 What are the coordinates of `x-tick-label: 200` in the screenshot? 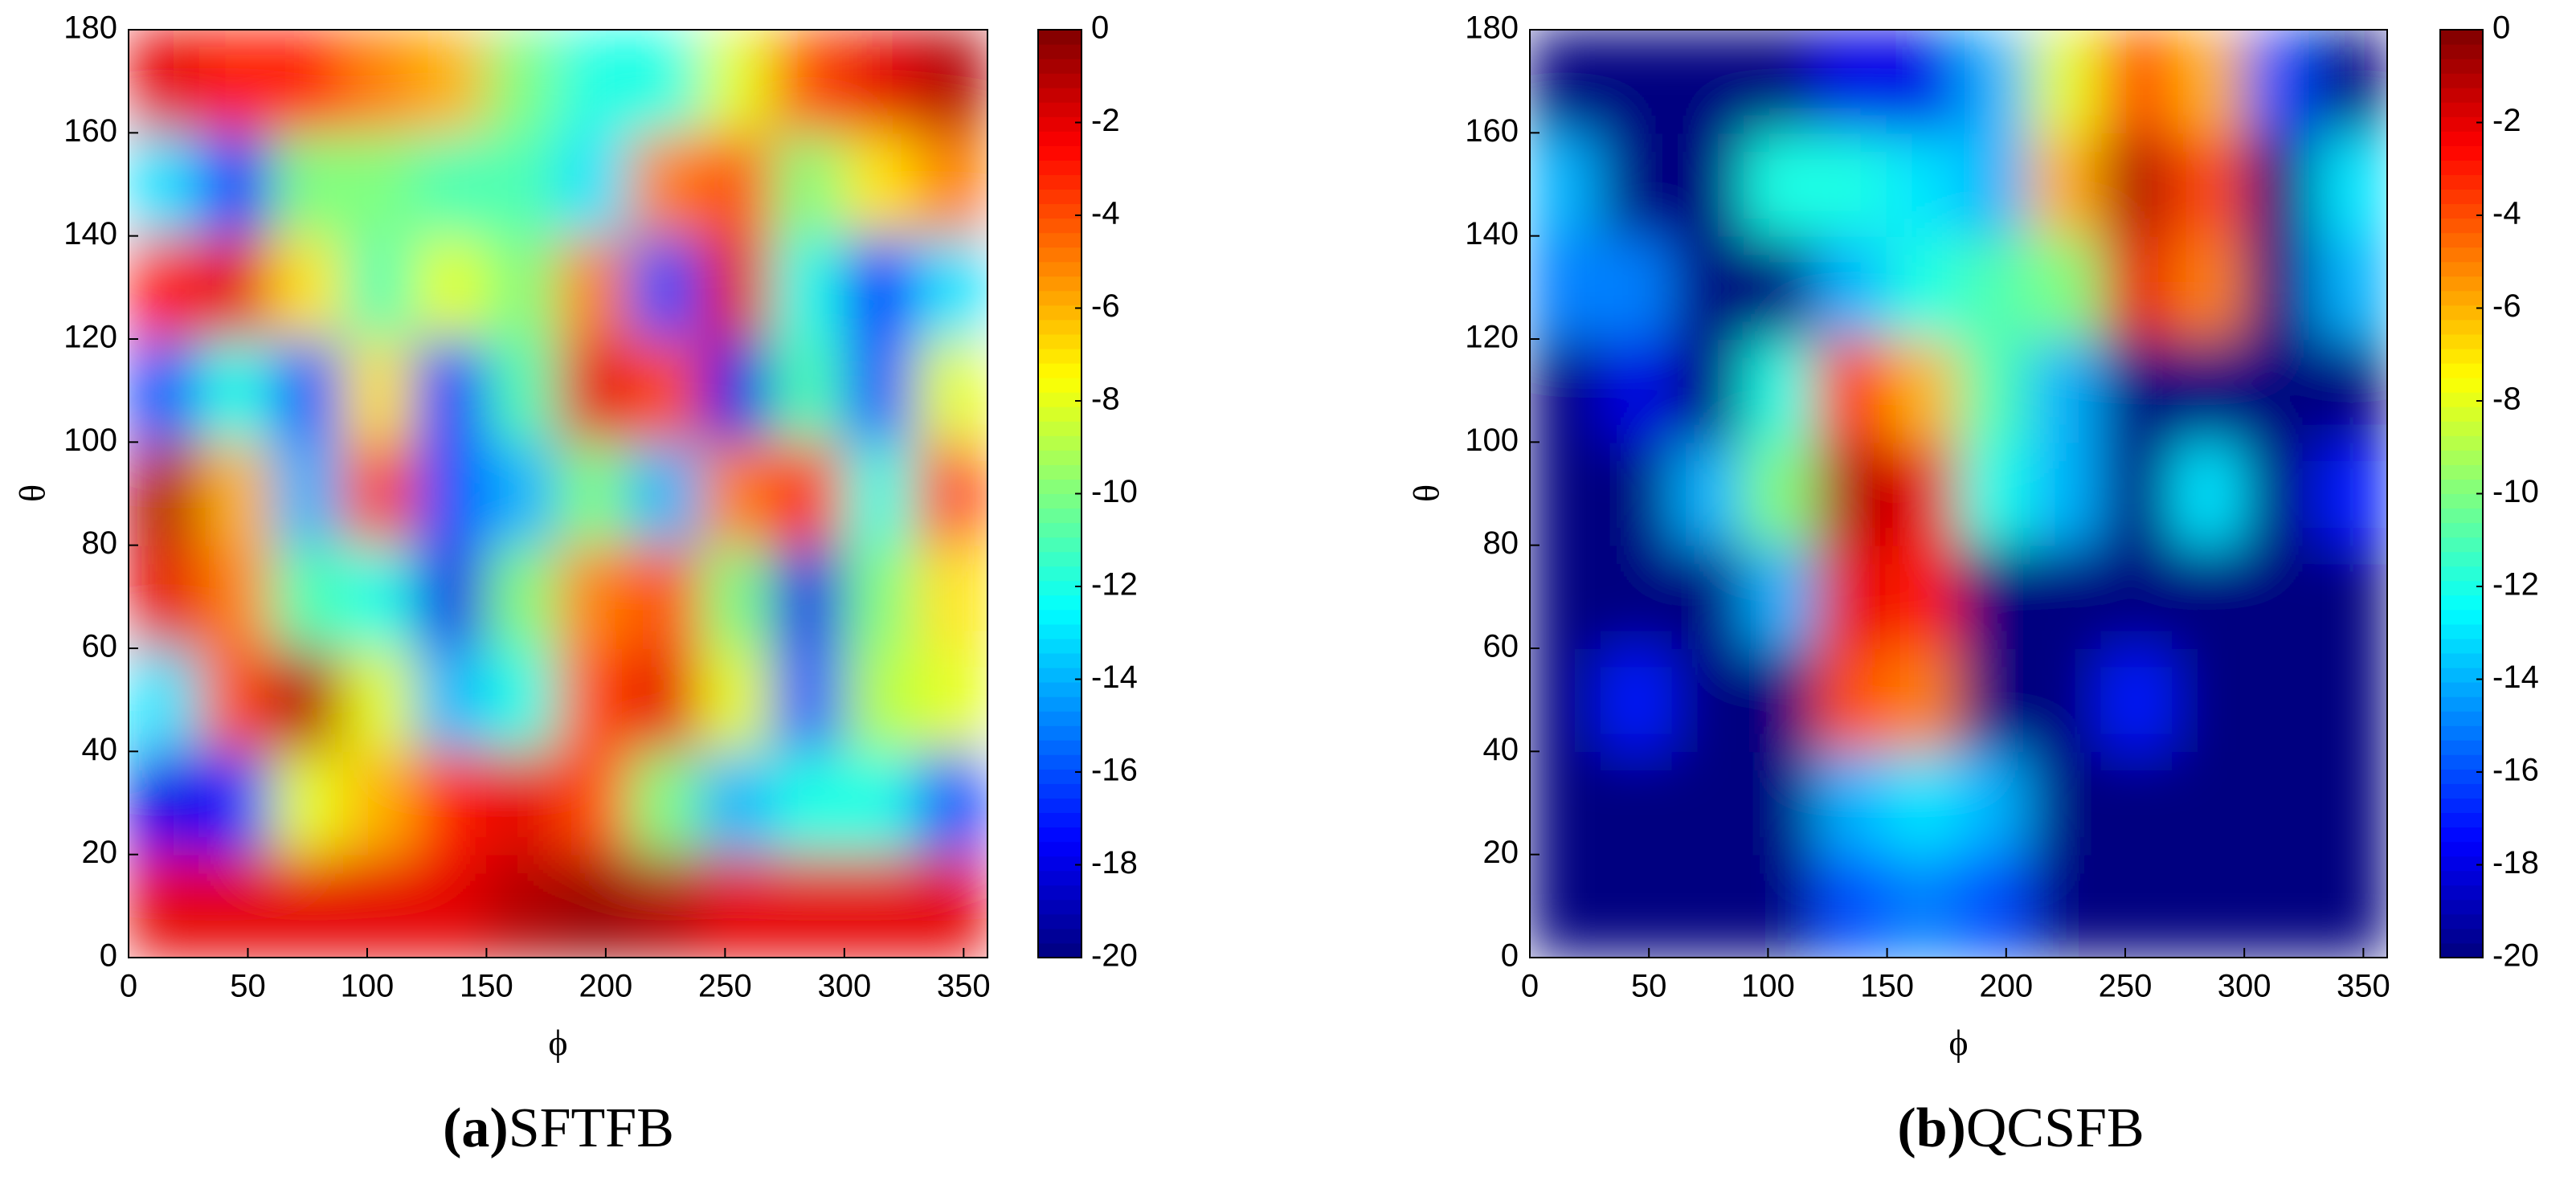 It's located at (2006, 987).